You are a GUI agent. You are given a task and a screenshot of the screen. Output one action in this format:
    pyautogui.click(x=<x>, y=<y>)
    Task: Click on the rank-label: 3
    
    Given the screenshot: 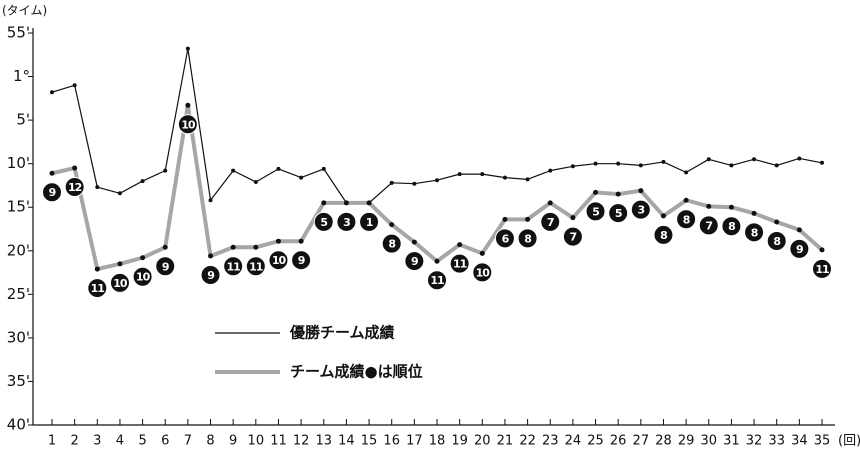 What is the action you would take?
    pyautogui.click(x=346, y=222)
    